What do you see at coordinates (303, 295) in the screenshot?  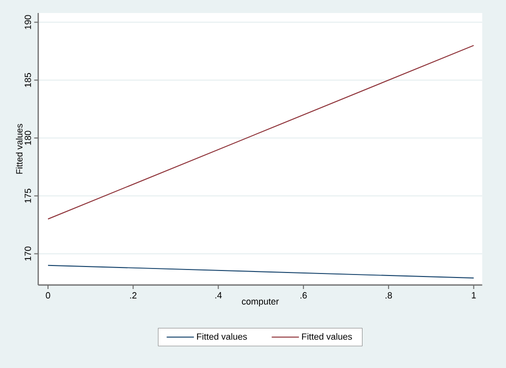 I see `x-tick-label: .6` at bounding box center [303, 295].